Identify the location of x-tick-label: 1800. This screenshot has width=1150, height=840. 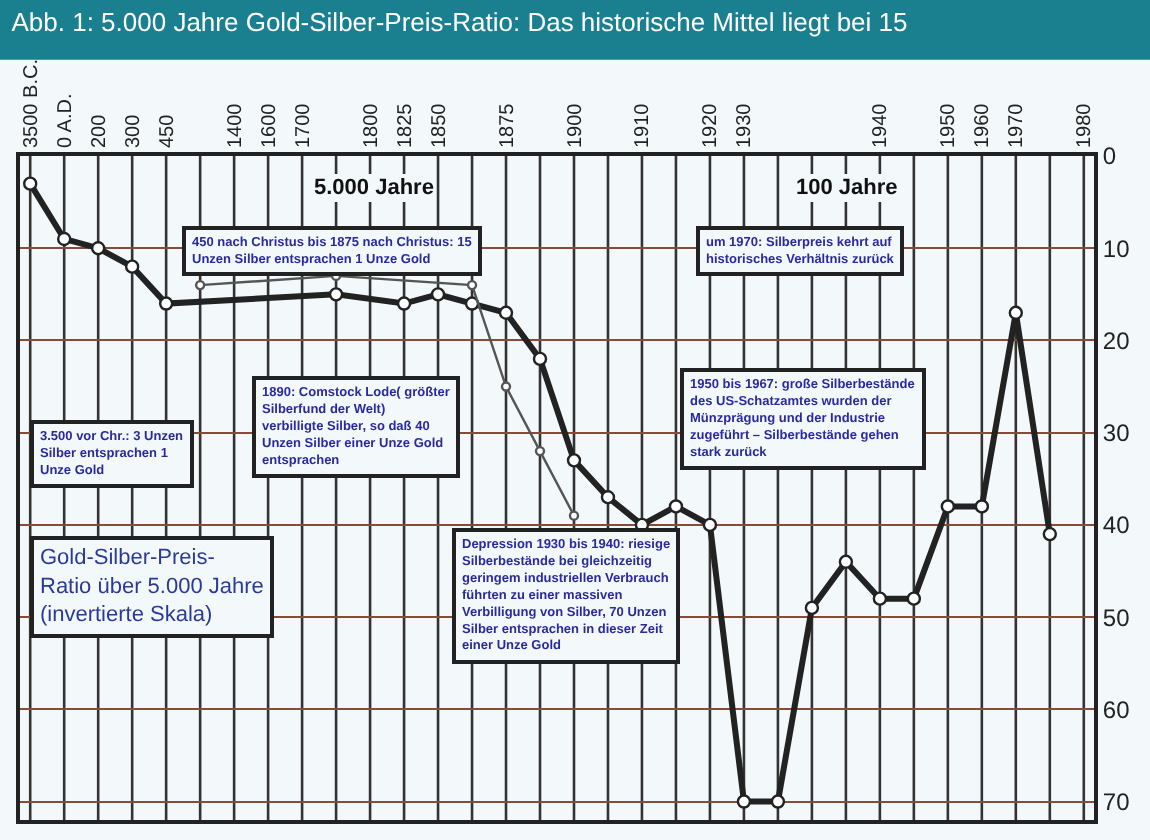
(371, 125).